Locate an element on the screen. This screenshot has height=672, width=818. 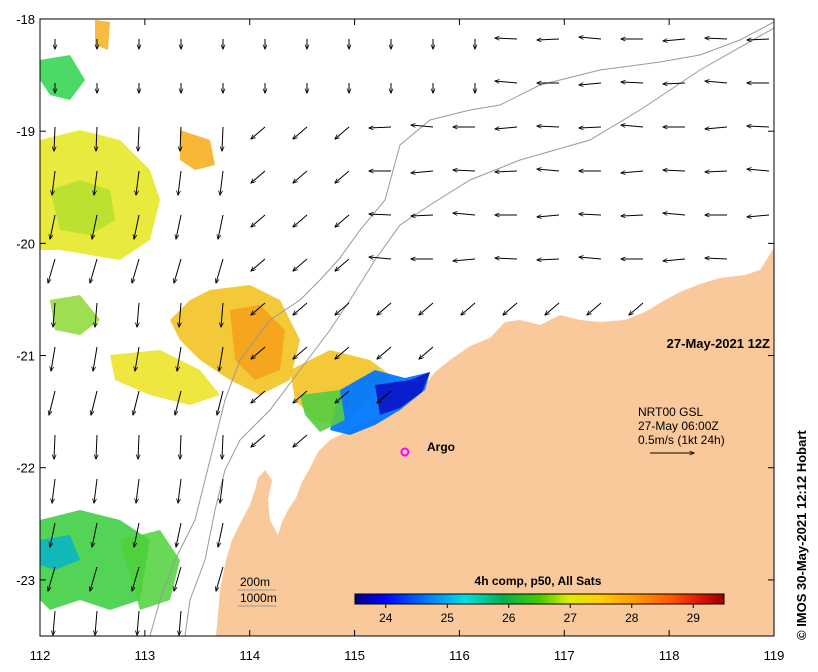
x-tick-label: 118 is located at coordinates (669, 655).